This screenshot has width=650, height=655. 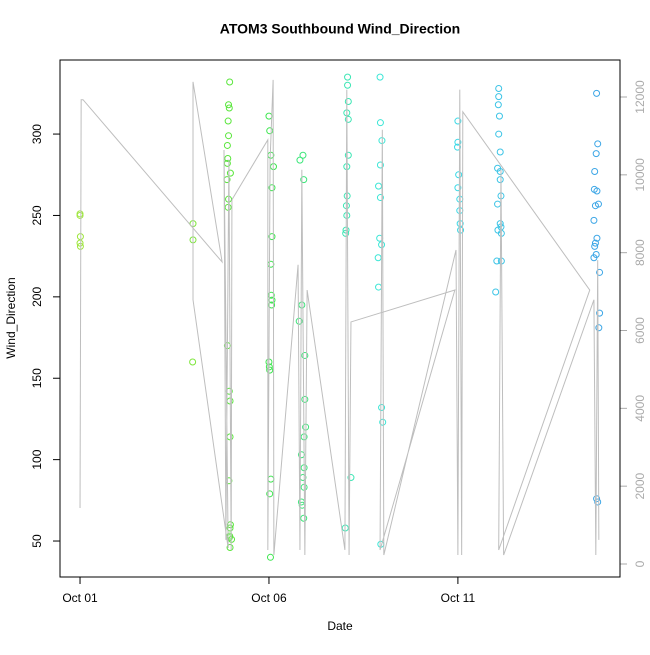 I want to click on x-tick-label: Oct 11, so click(x=458, y=598).